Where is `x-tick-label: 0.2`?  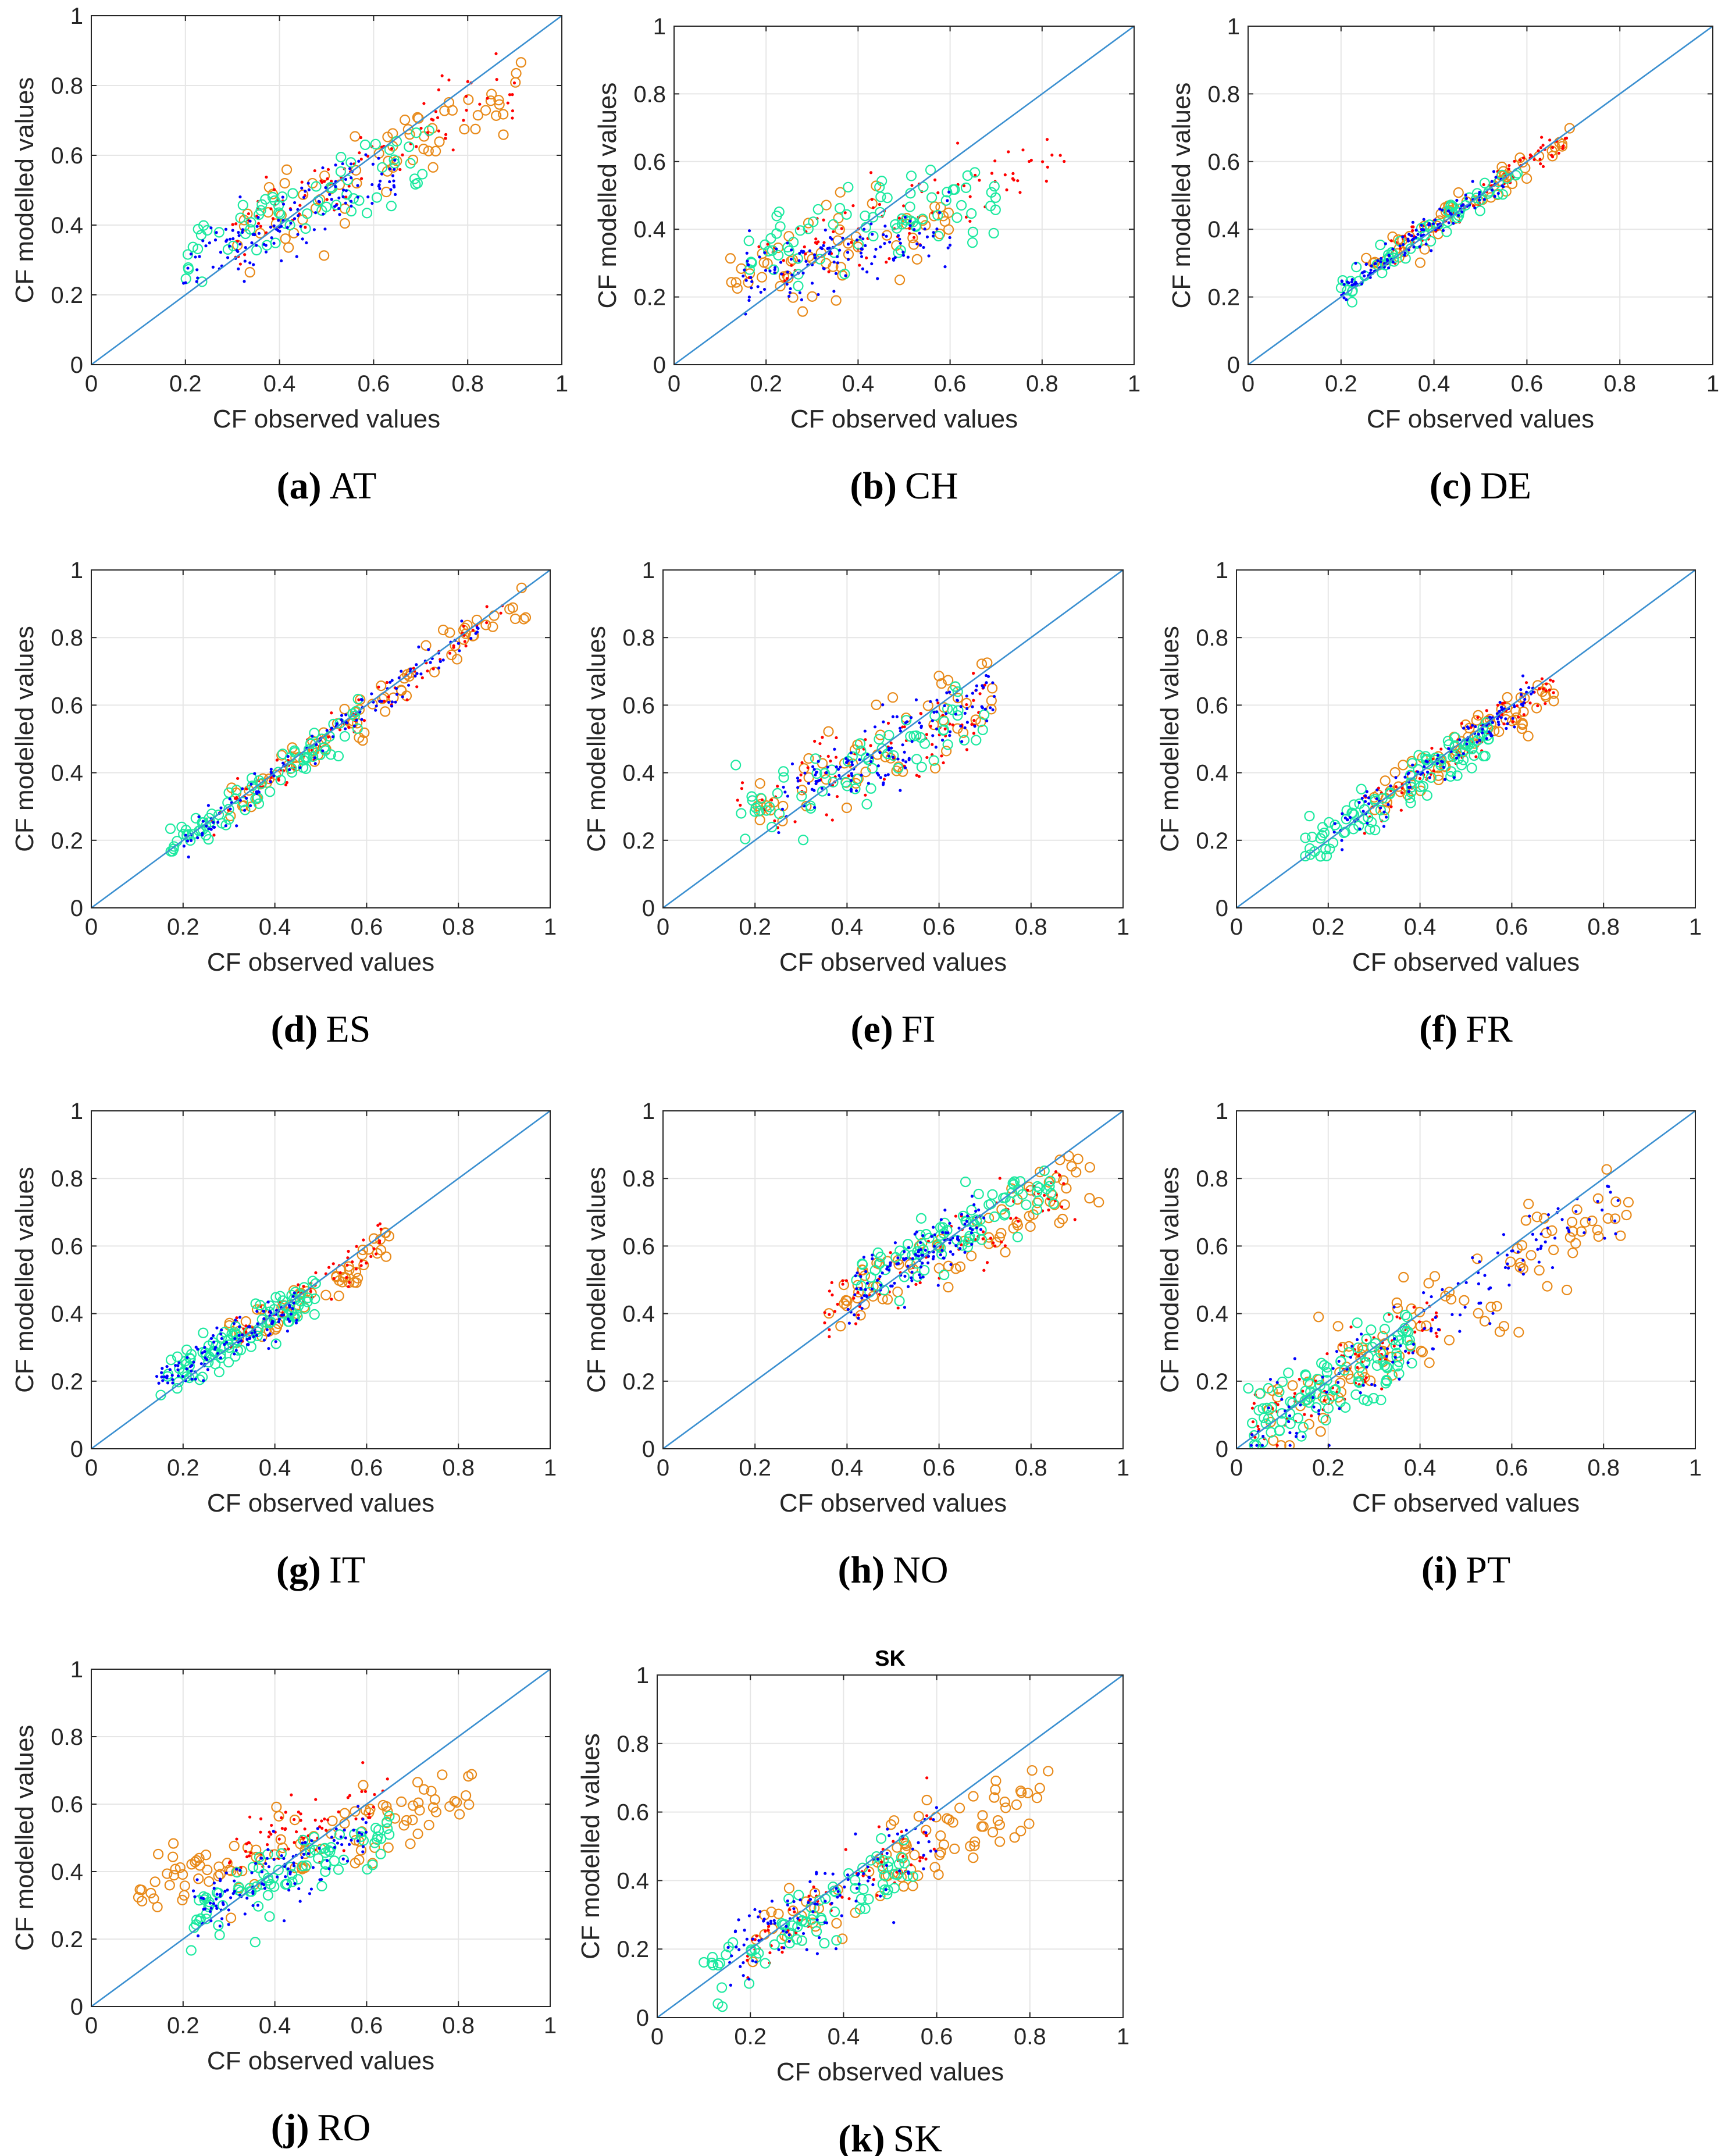 x-tick-label: 0.2 is located at coordinates (766, 384).